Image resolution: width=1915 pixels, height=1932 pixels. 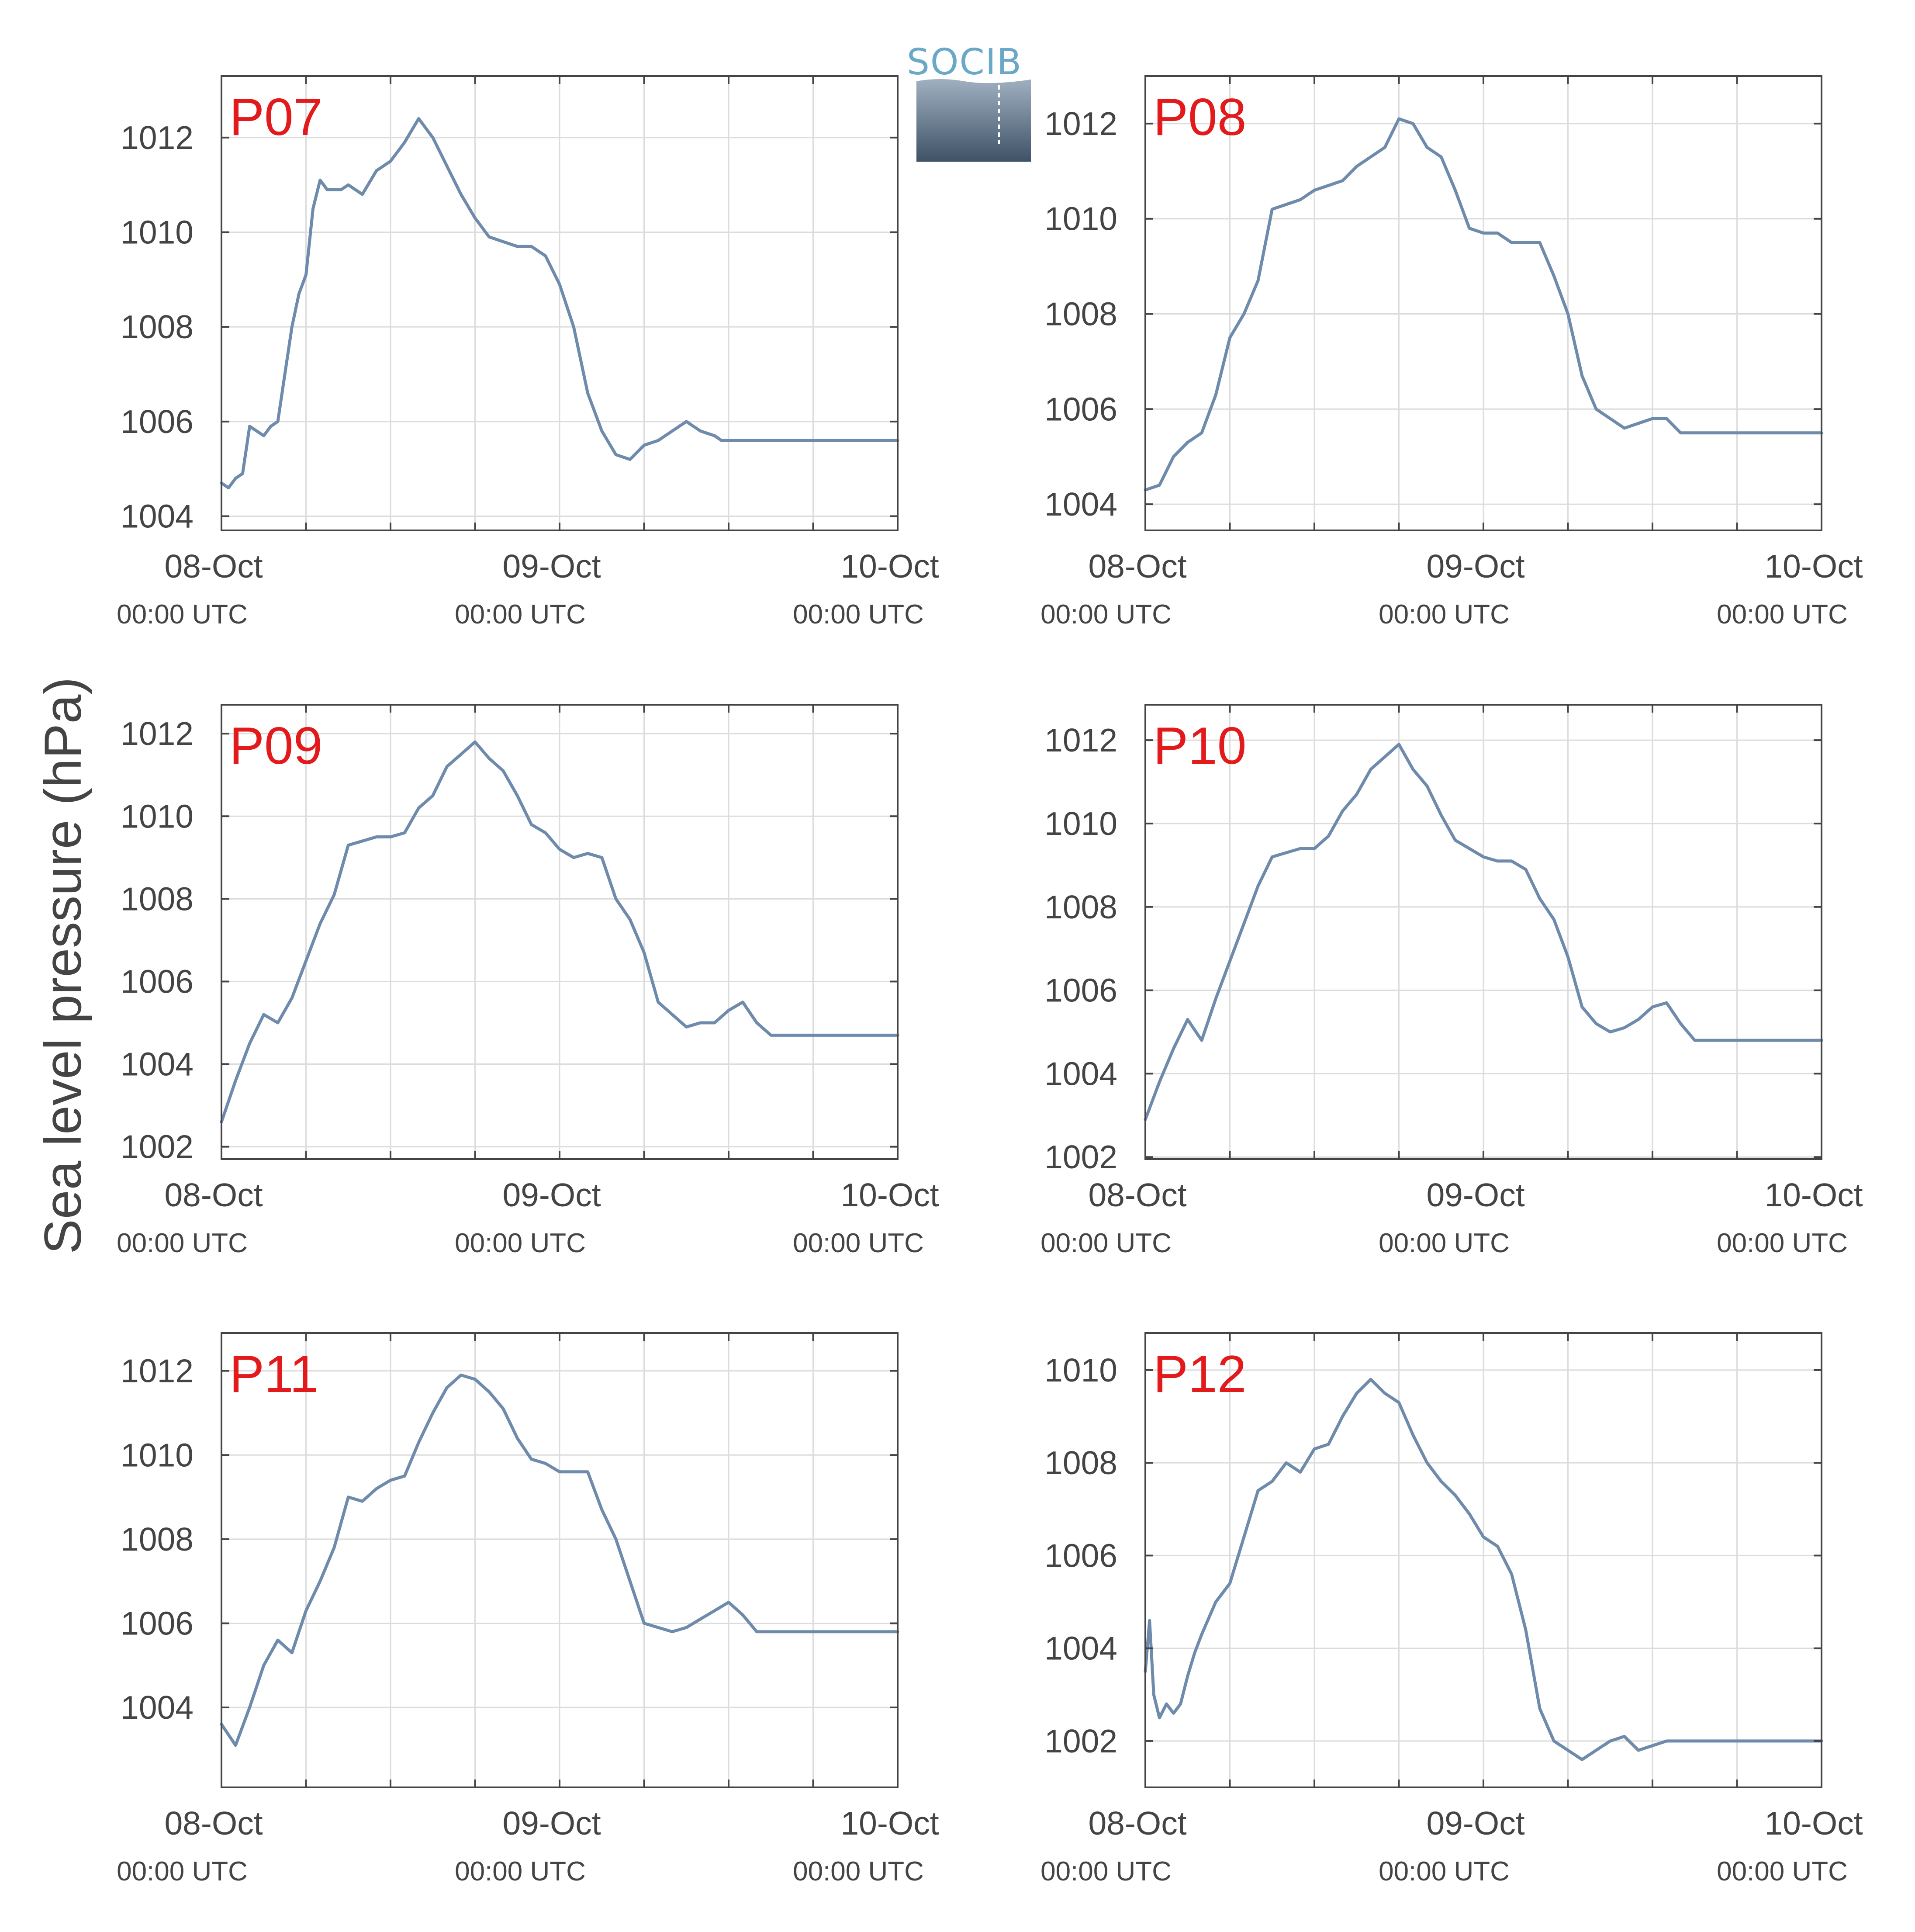 I want to click on panel-title: P09, so click(x=276, y=746).